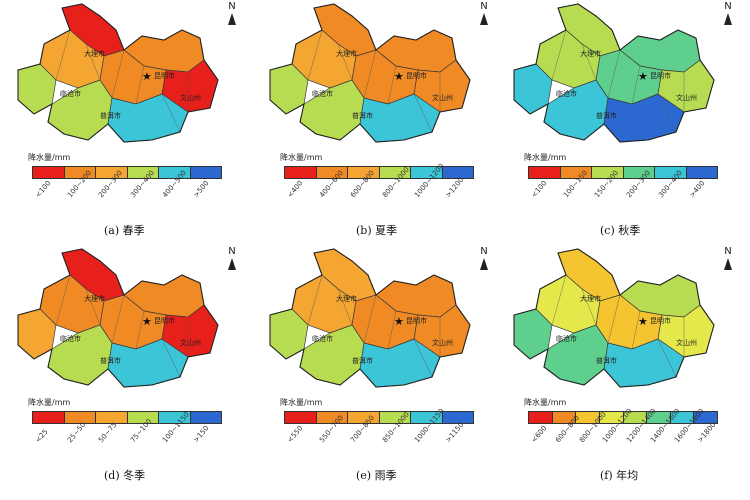 Image resolution: width=750 pixels, height=500 pixels. I want to click on legend-label: <25, so click(42, 436).